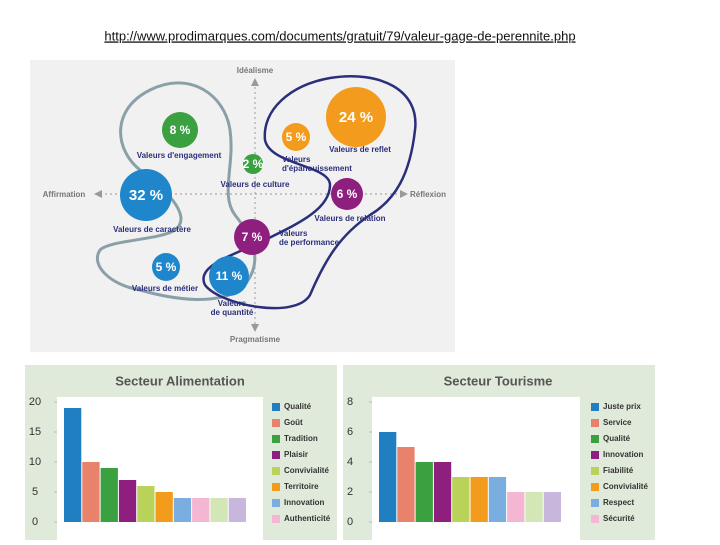 This screenshot has width=720, height=545. What do you see at coordinates (309, 192) in the screenshot?
I see `group-outline` at bounding box center [309, 192].